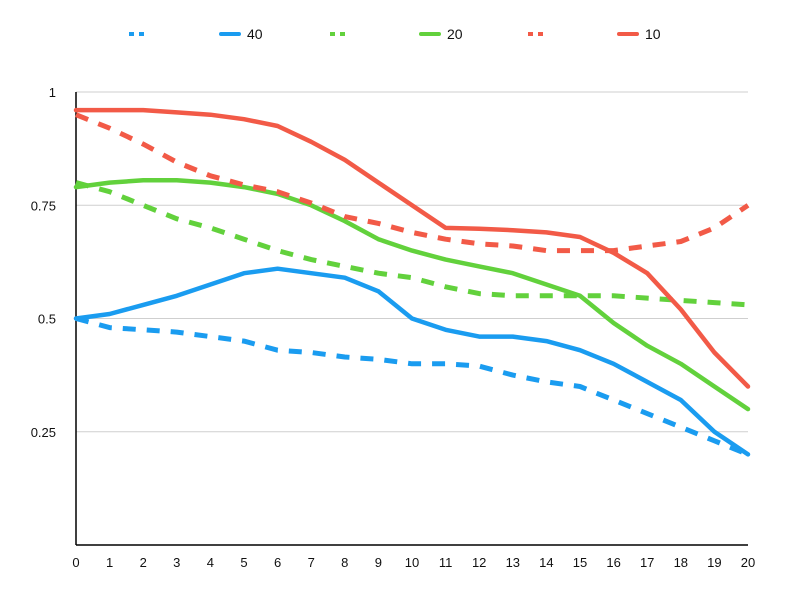 The width and height of the screenshot is (800, 605). I want to click on y-tick-label: 0.25, so click(43, 432).